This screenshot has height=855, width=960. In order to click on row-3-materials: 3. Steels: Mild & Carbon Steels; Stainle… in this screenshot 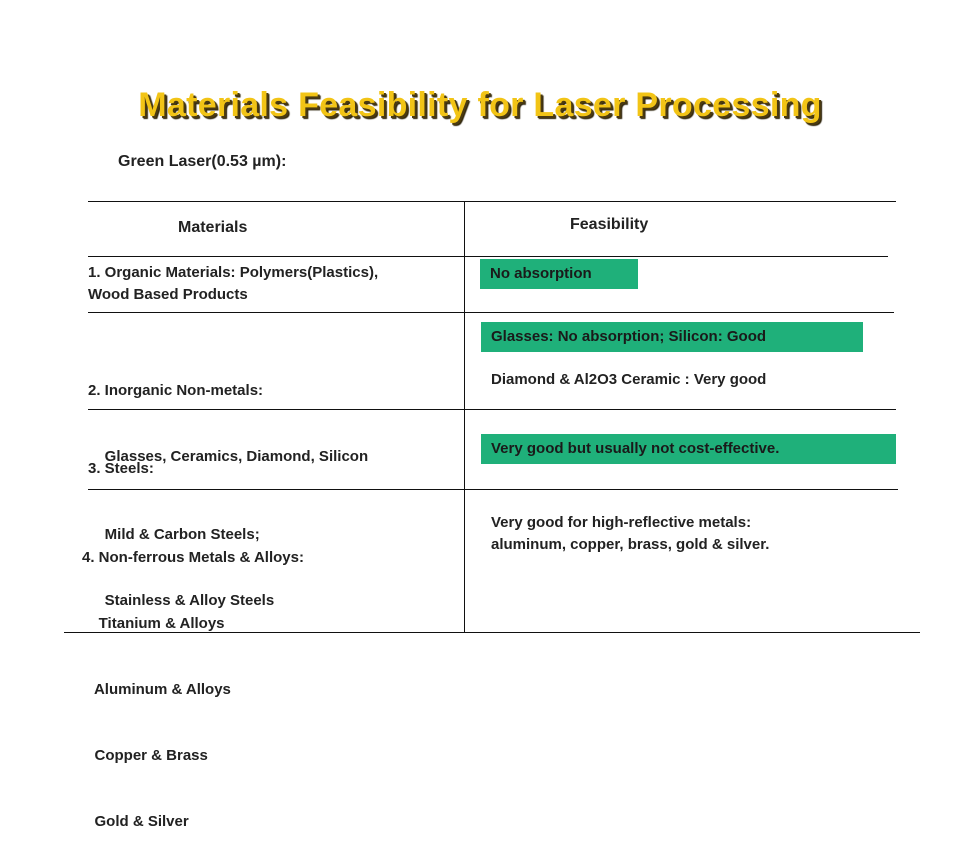, I will do `click(181, 524)`.